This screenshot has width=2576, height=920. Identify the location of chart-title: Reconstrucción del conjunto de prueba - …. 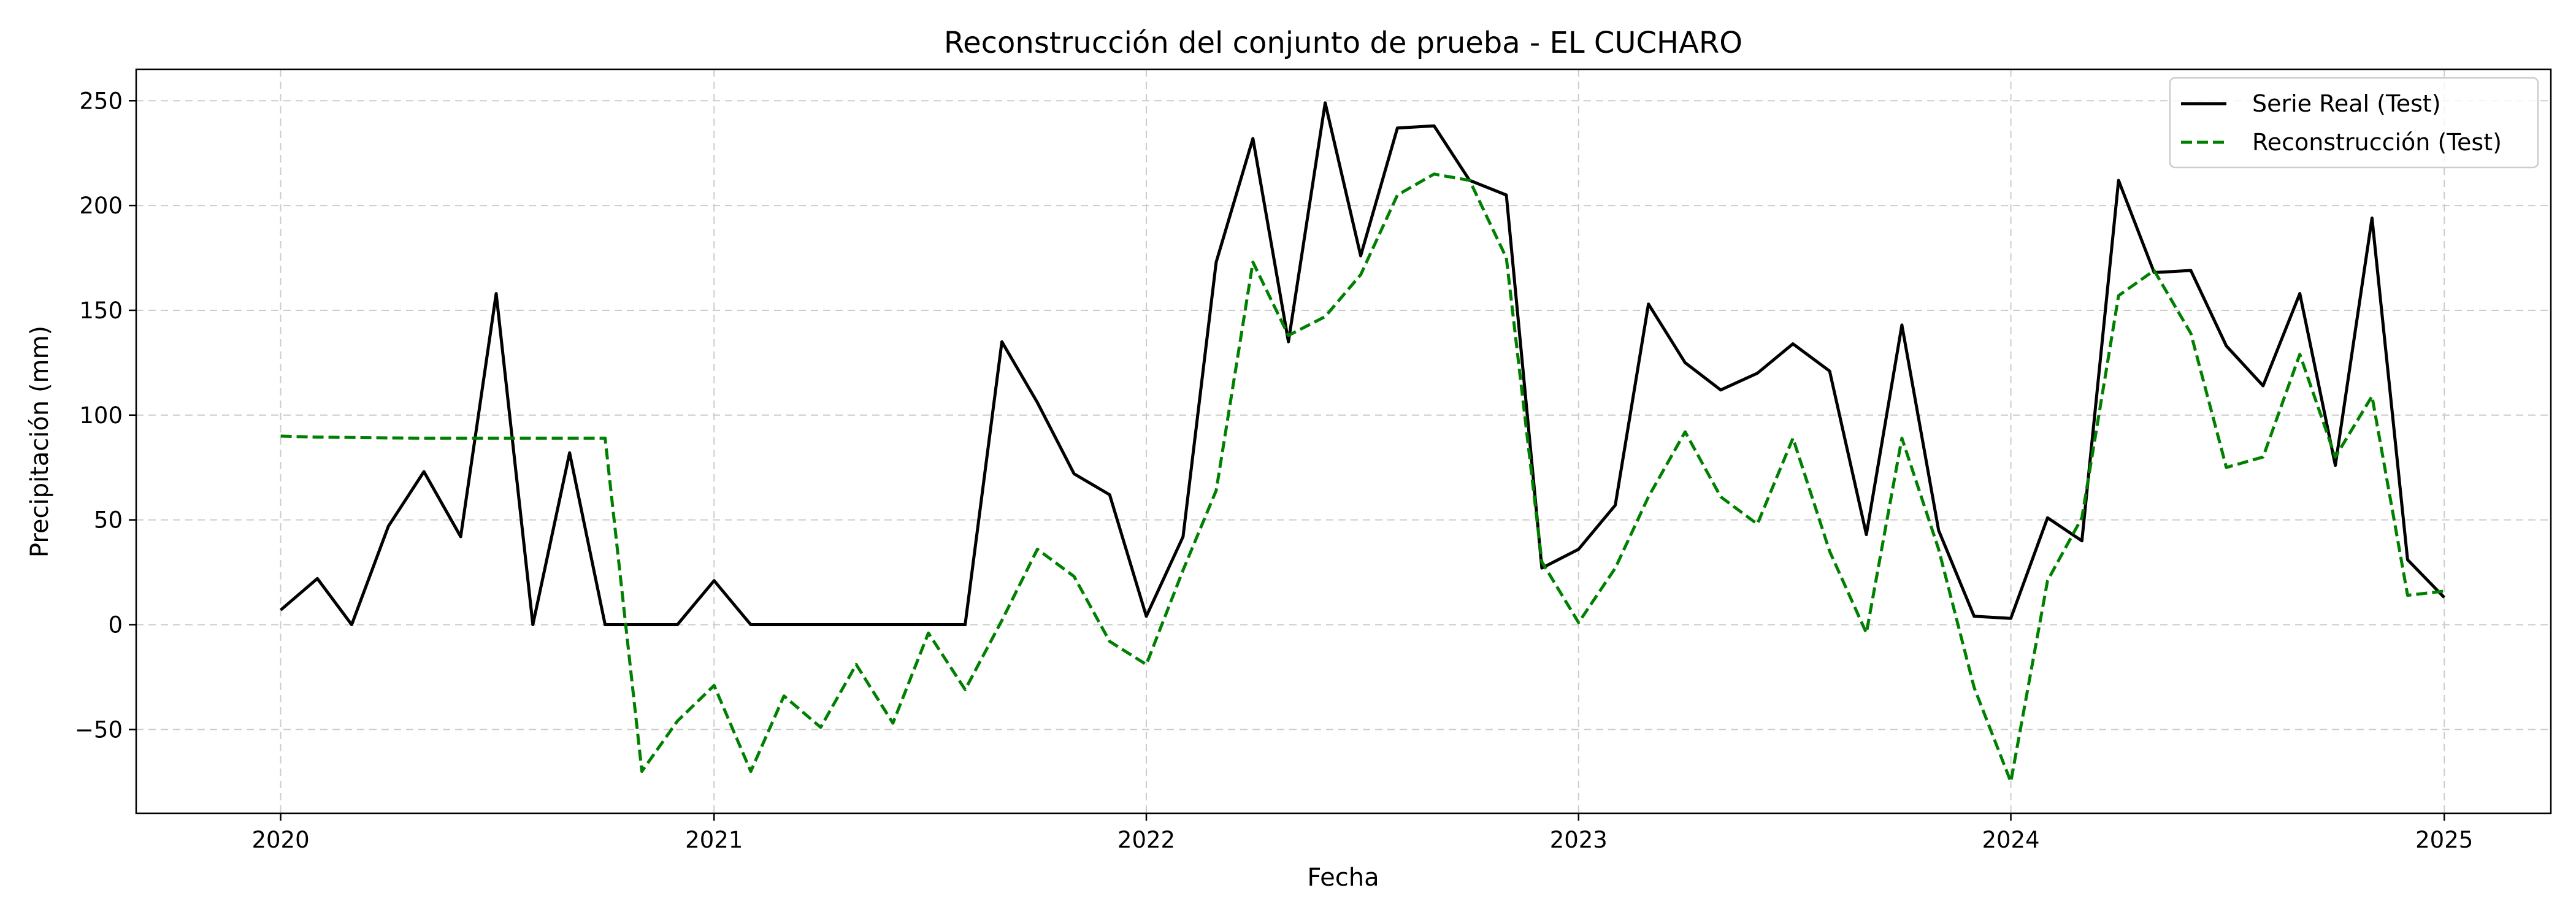
(1343, 43).